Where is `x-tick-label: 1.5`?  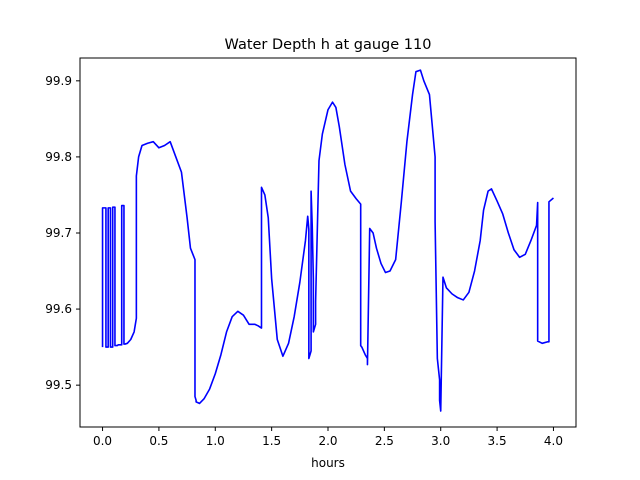
x-tick-label: 1.5 is located at coordinates (271, 441).